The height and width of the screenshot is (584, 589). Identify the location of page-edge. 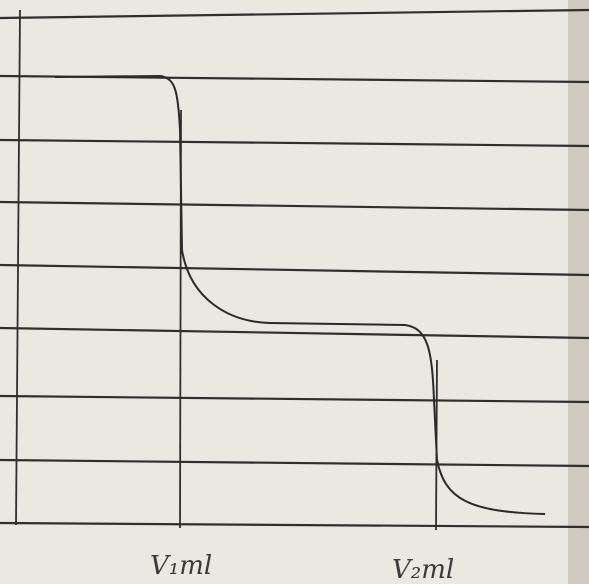
(578, 292).